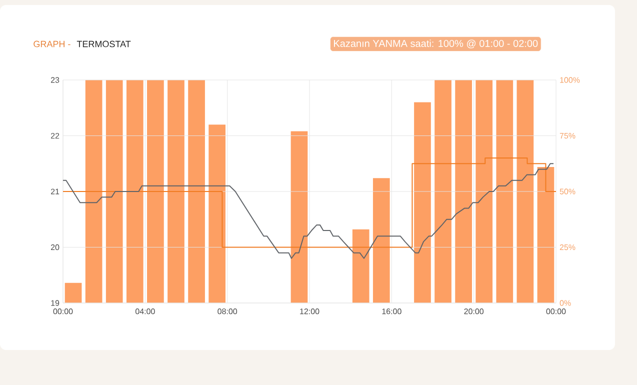 The height and width of the screenshot is (385, 637). What do you see at coordinates (103, 44) in the screenshot?
I see `chart-subtitle: TERMOSTAT` at bounding box center [103, 44].